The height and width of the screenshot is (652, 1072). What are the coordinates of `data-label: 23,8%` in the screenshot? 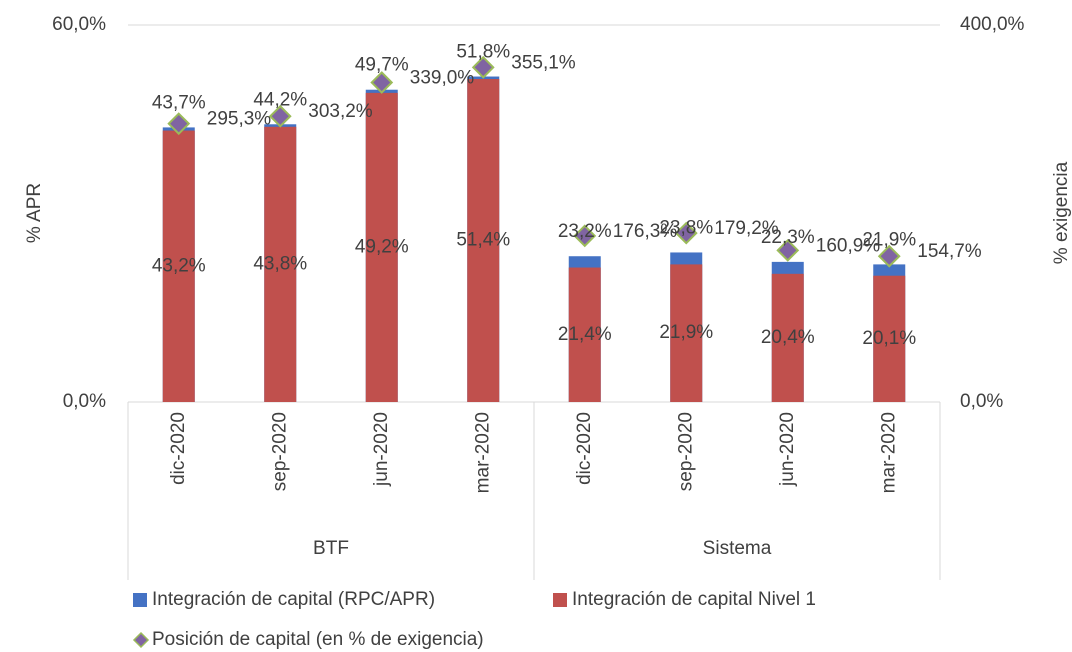 It's located at (686, 227).